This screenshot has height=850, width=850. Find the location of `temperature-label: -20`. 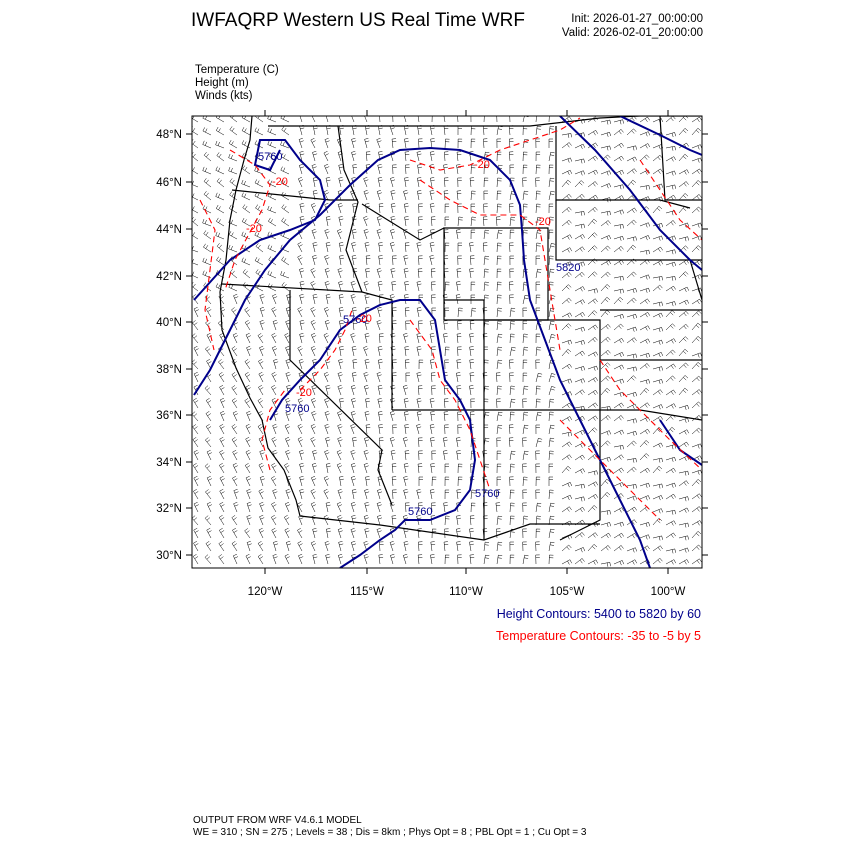

temperature-label: -20 is located at coordinates (280, 182).